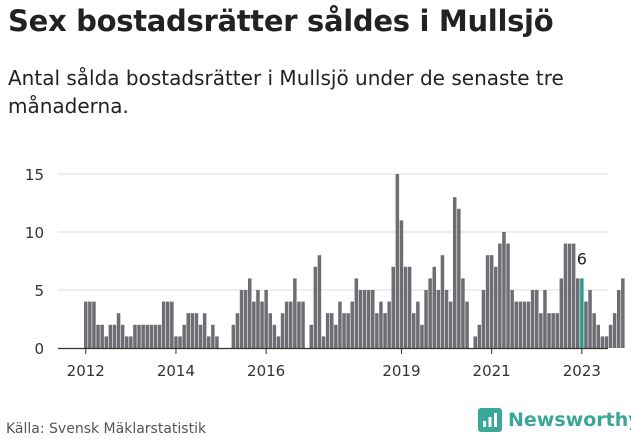 This screenshot has width=631, height=439. Describe the element at coordinates (39, 349) in the screenshot. I see `y-tick-label: 0` at that location.